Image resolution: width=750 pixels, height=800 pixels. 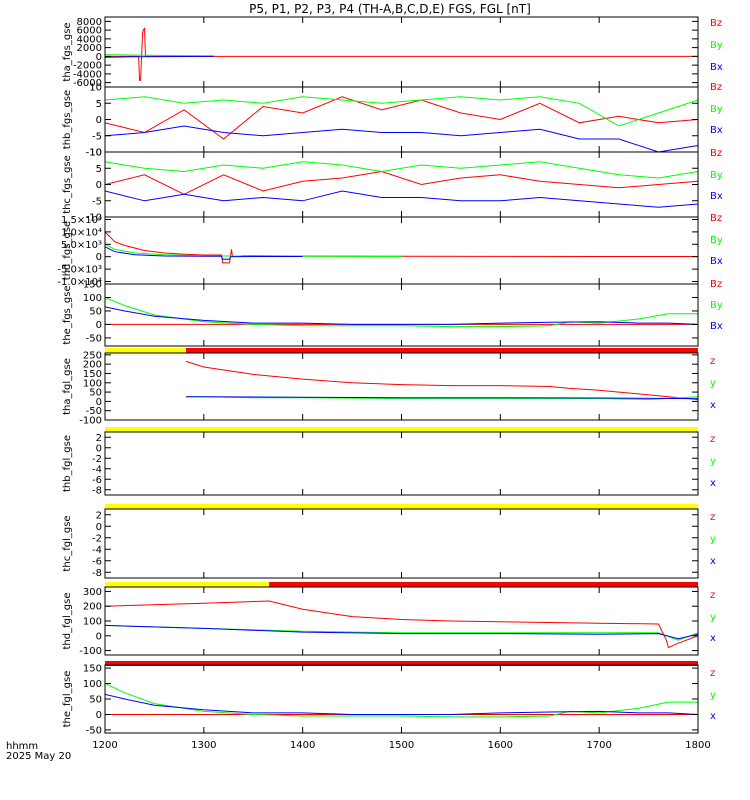 What do you see at coordinates (67, 543) in the screenshot?
I see `y-axis-label: thc_fgl_gse` at bounding box center [67, 543].